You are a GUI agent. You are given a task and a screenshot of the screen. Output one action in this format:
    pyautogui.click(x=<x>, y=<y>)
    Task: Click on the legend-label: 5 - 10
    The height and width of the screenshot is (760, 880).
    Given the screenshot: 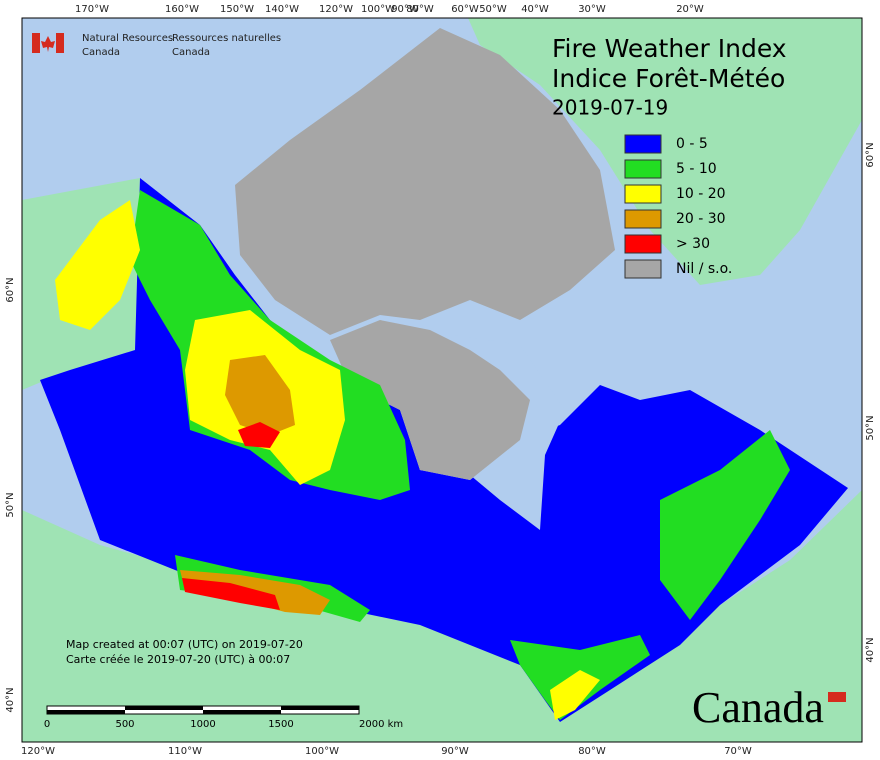 What is the action you would take?
    pyautogui.click(x=696, y=169)
    